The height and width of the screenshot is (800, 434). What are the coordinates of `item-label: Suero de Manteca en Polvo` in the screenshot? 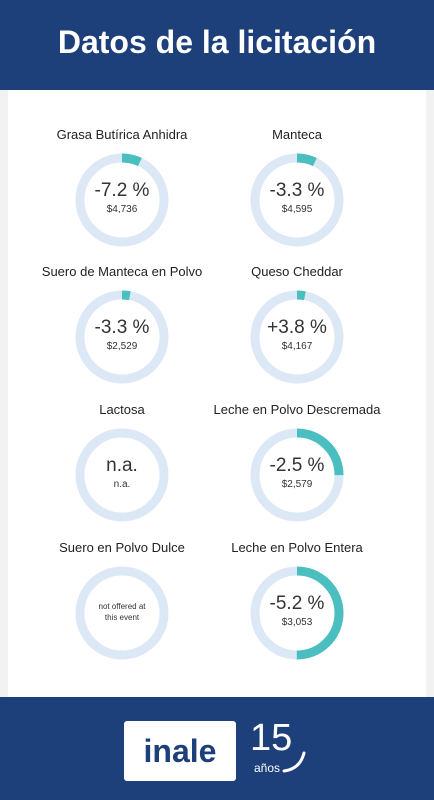 It's located at (122, 271).